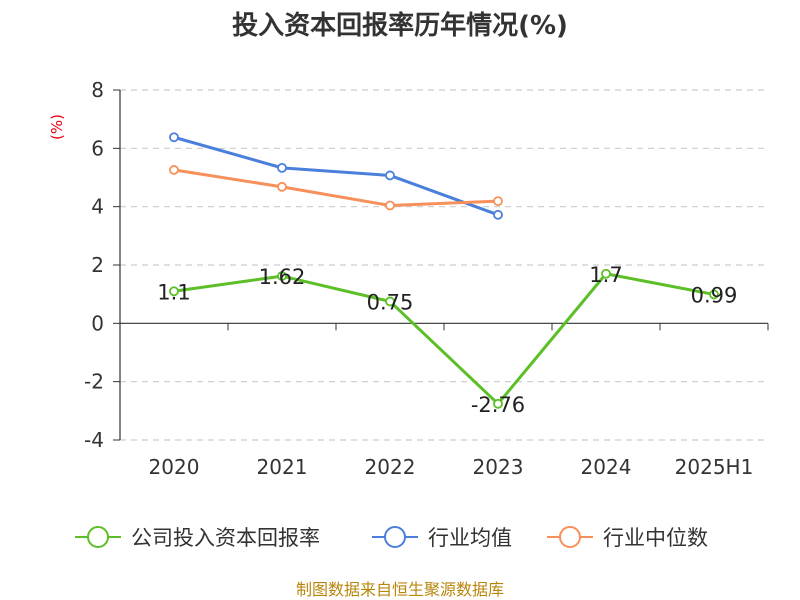  What do you see at coordinates (97, 148) in the screenshot?
I see `y-tick-label: 6` at bounding box center [97, 148].